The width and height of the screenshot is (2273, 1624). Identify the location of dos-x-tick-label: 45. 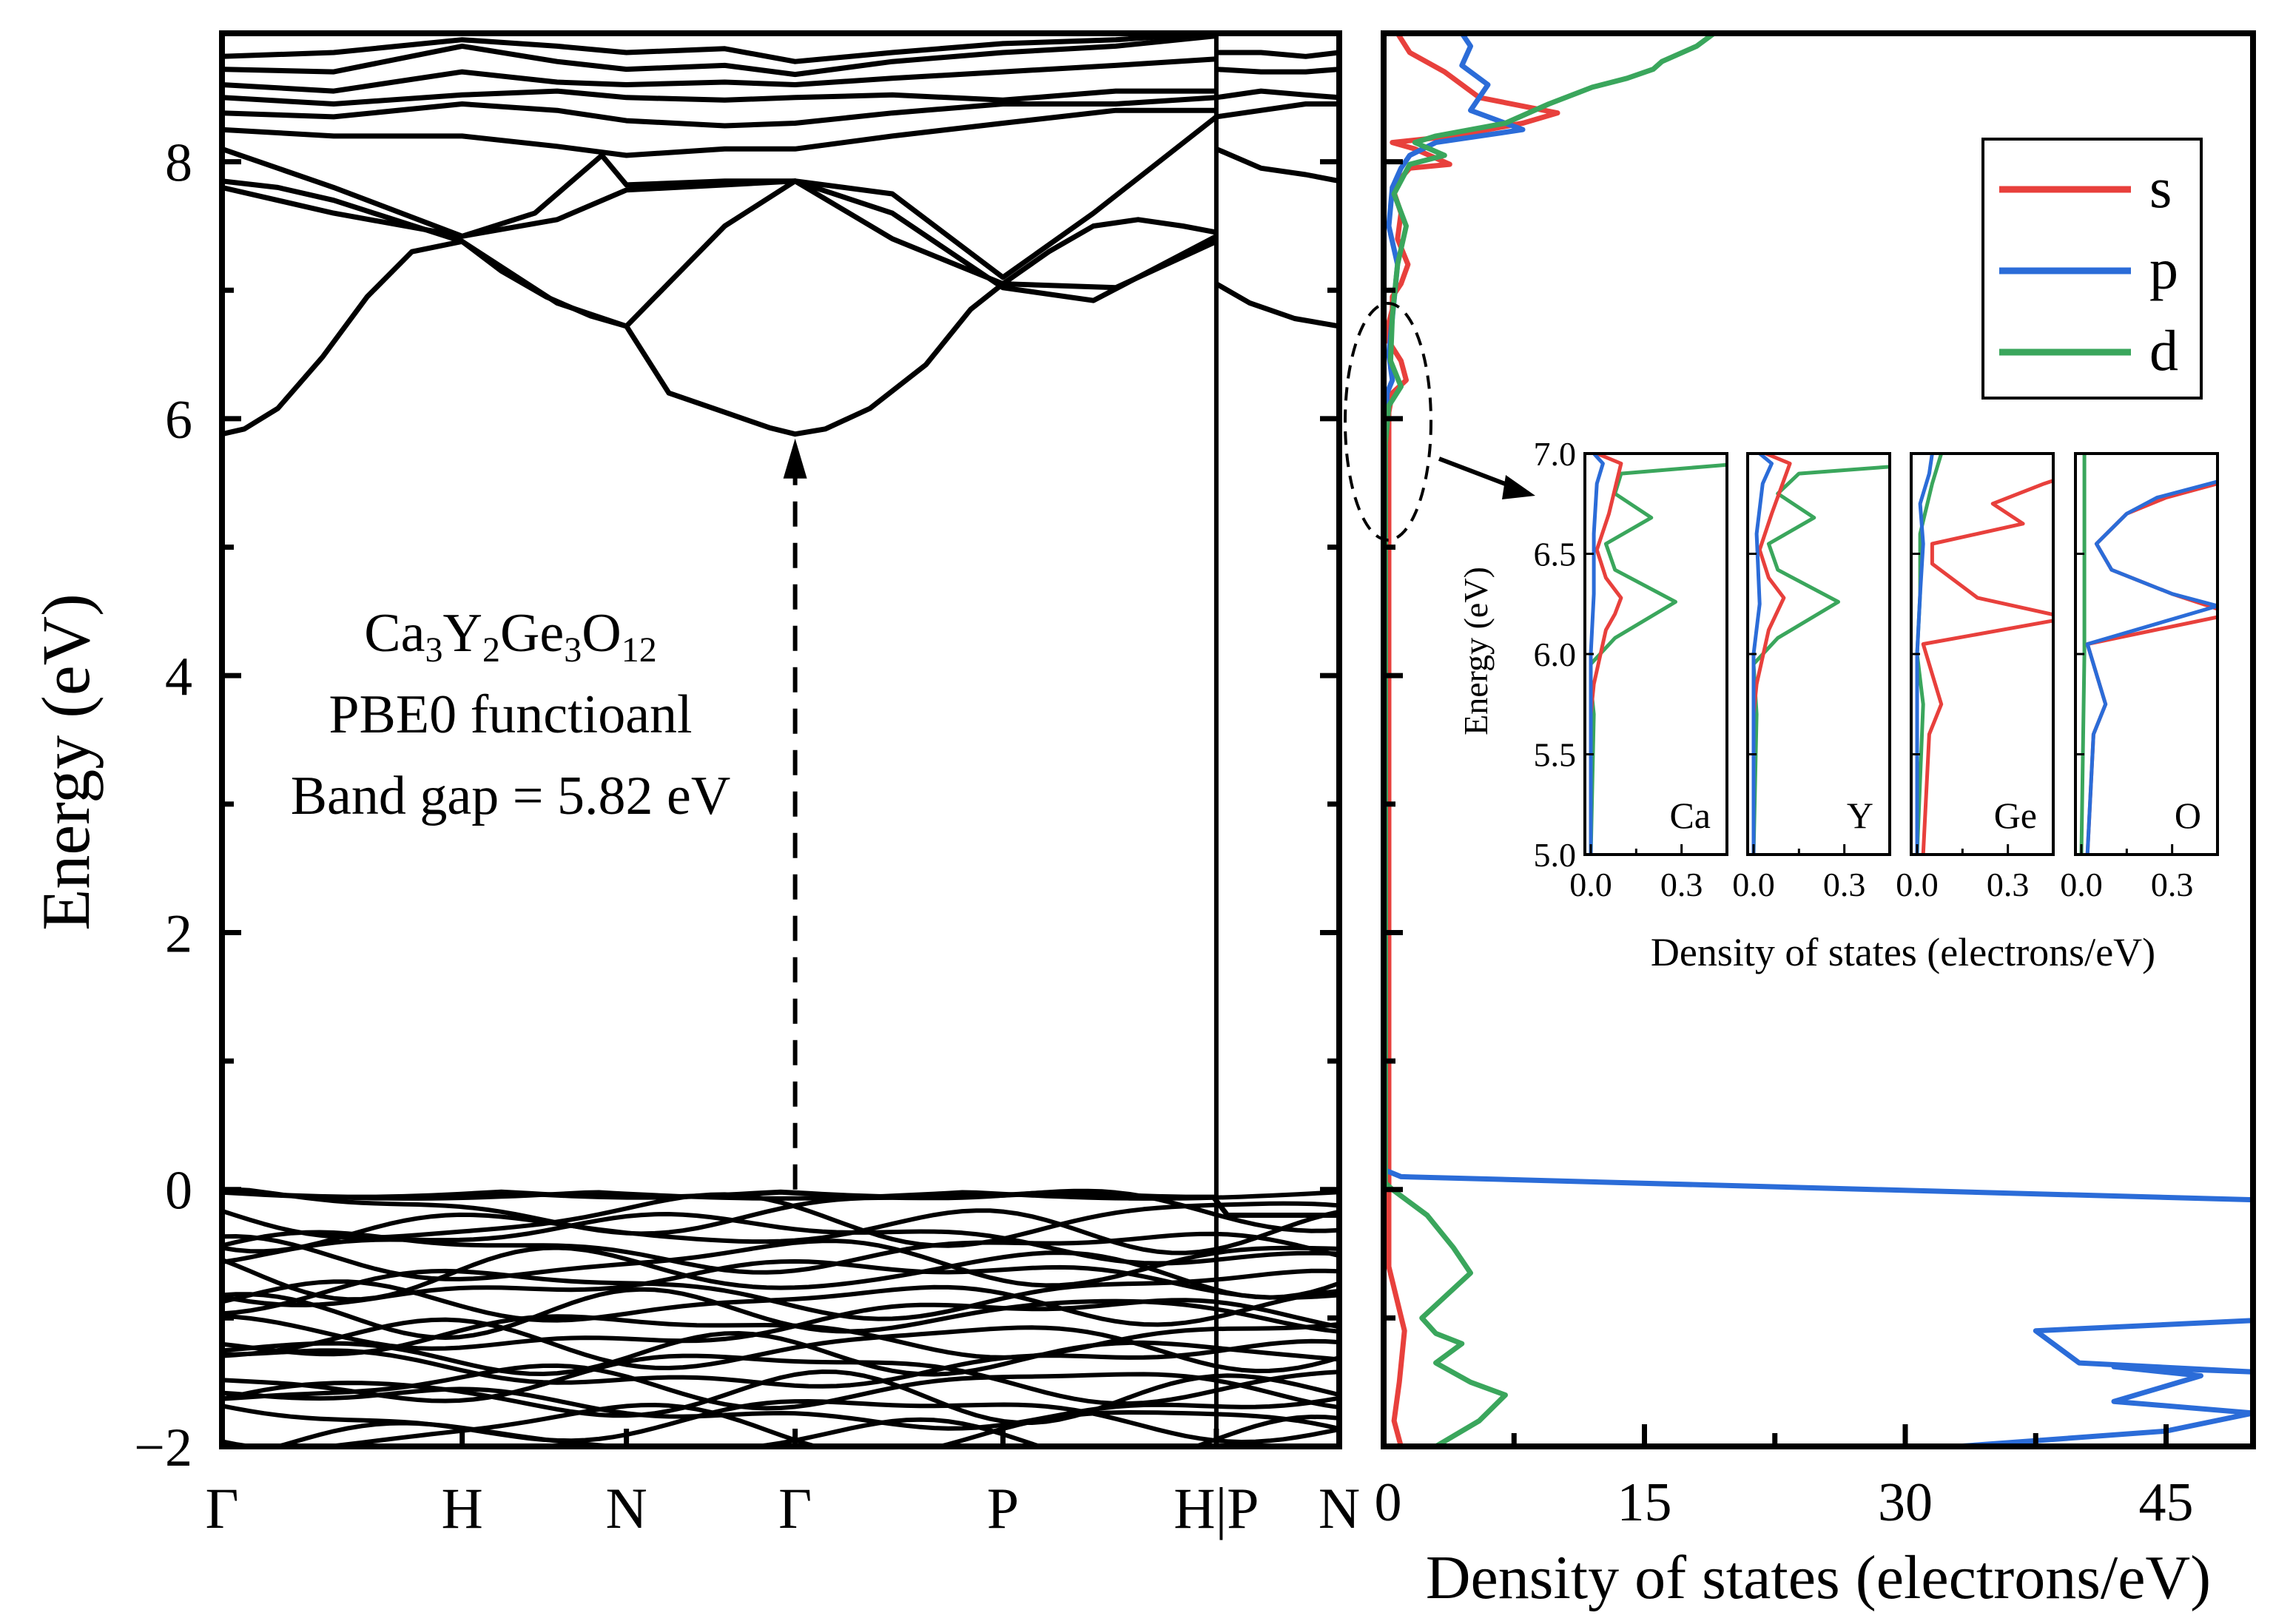
(2166, 1502).